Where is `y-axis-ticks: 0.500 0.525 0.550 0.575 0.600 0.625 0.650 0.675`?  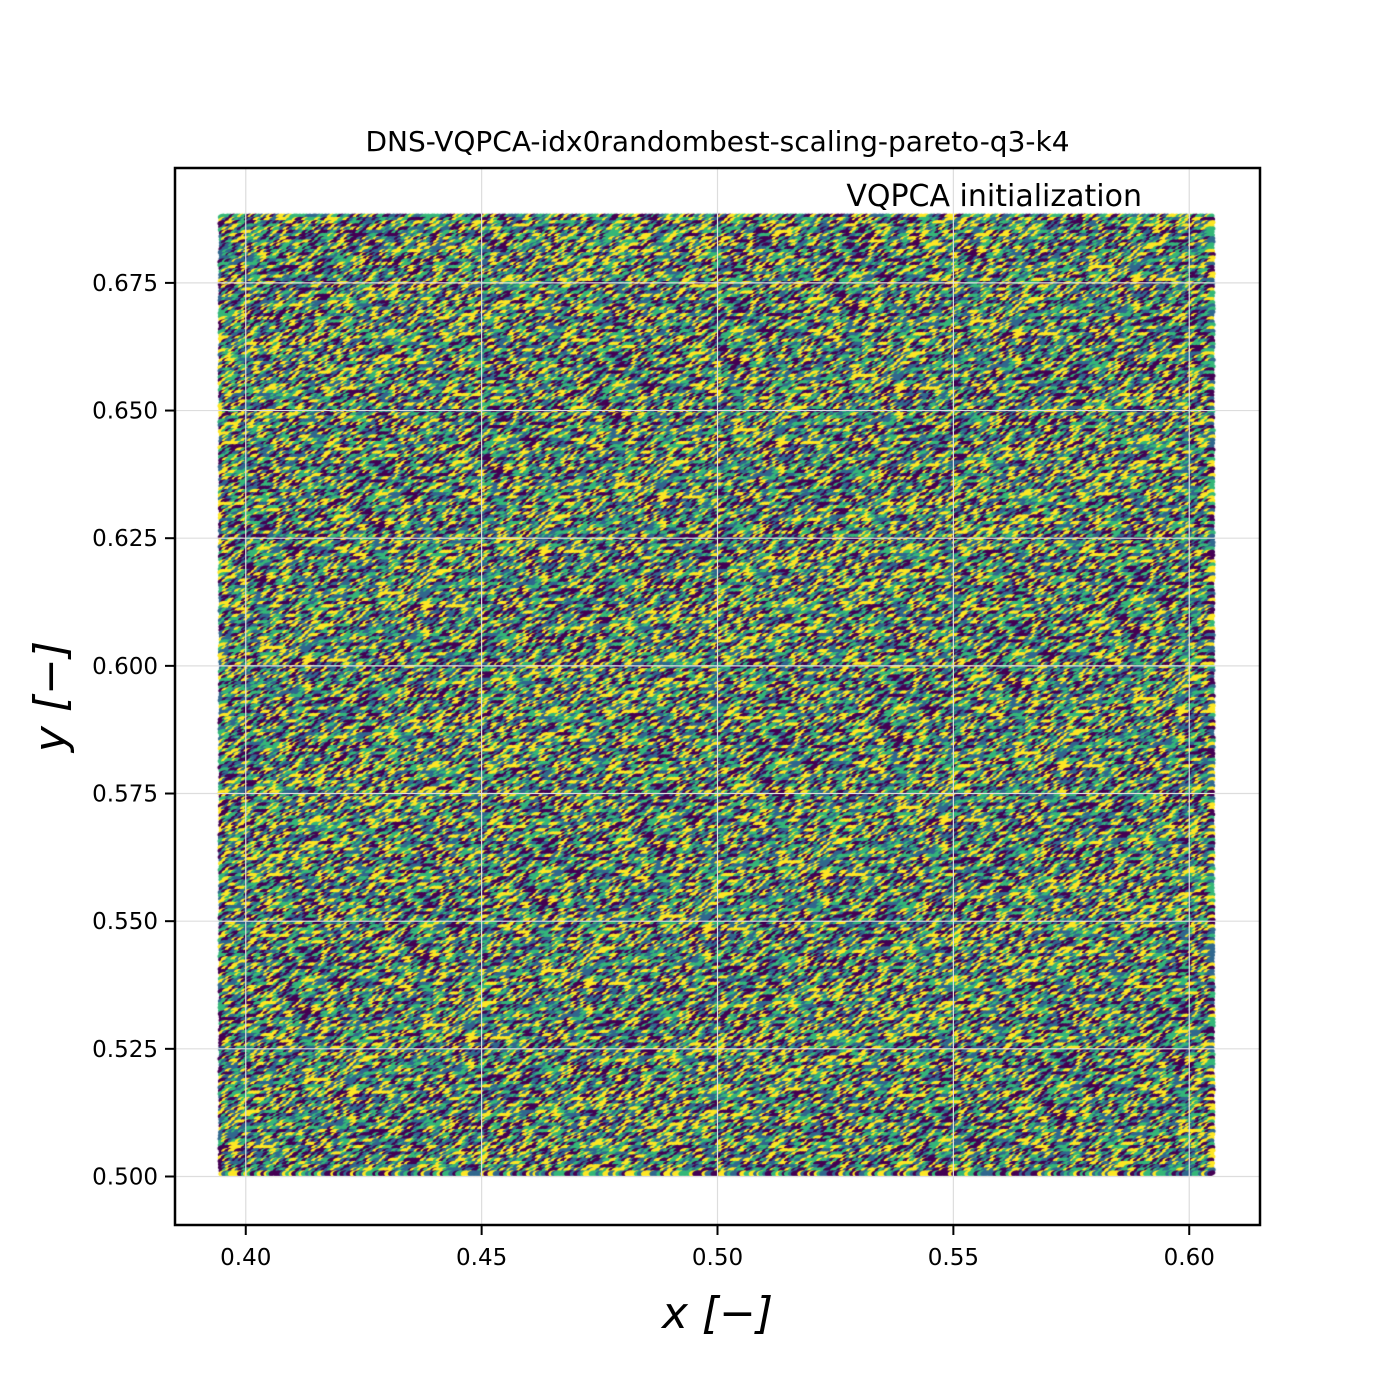 y-axis-ticks: 0.500 0.525 0.550 0.575 0.600 0.625 0.650 0.675 is located at coordinates (133, 730).